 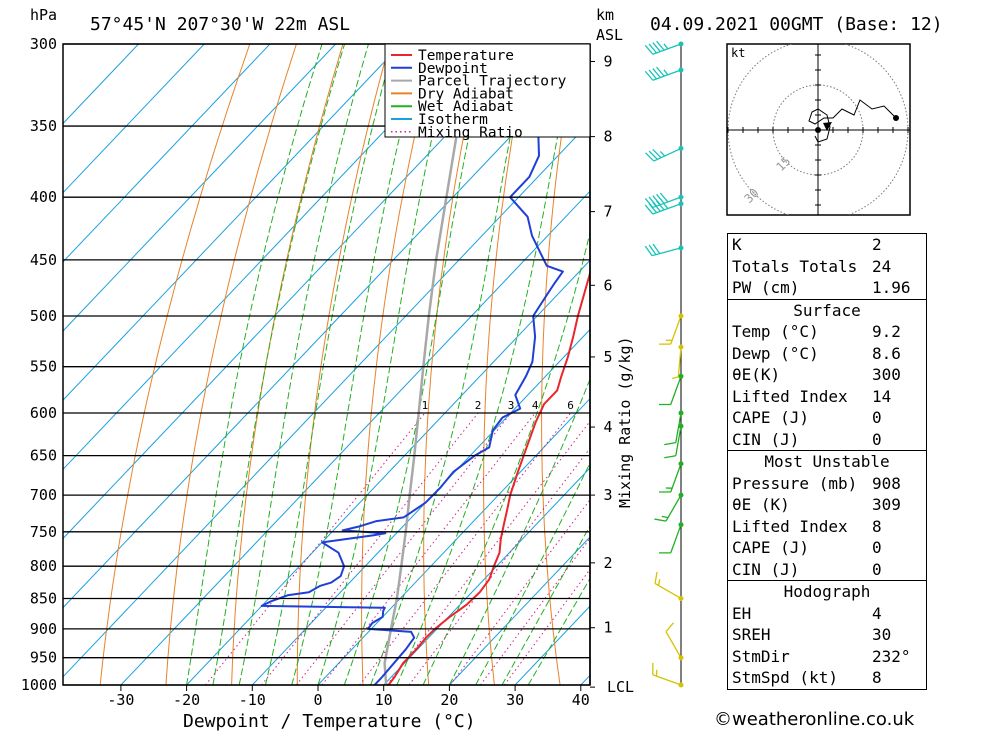 I want to click on km-tick-label: 8, so click(x=607, y=137).